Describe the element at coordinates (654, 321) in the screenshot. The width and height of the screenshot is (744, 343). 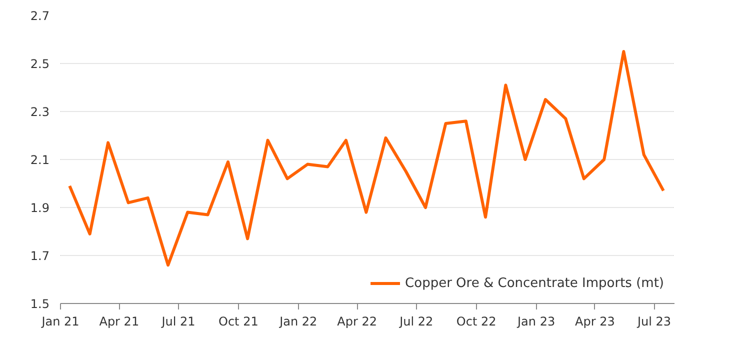
I see `x-tick-label: Jul 23` at that location.